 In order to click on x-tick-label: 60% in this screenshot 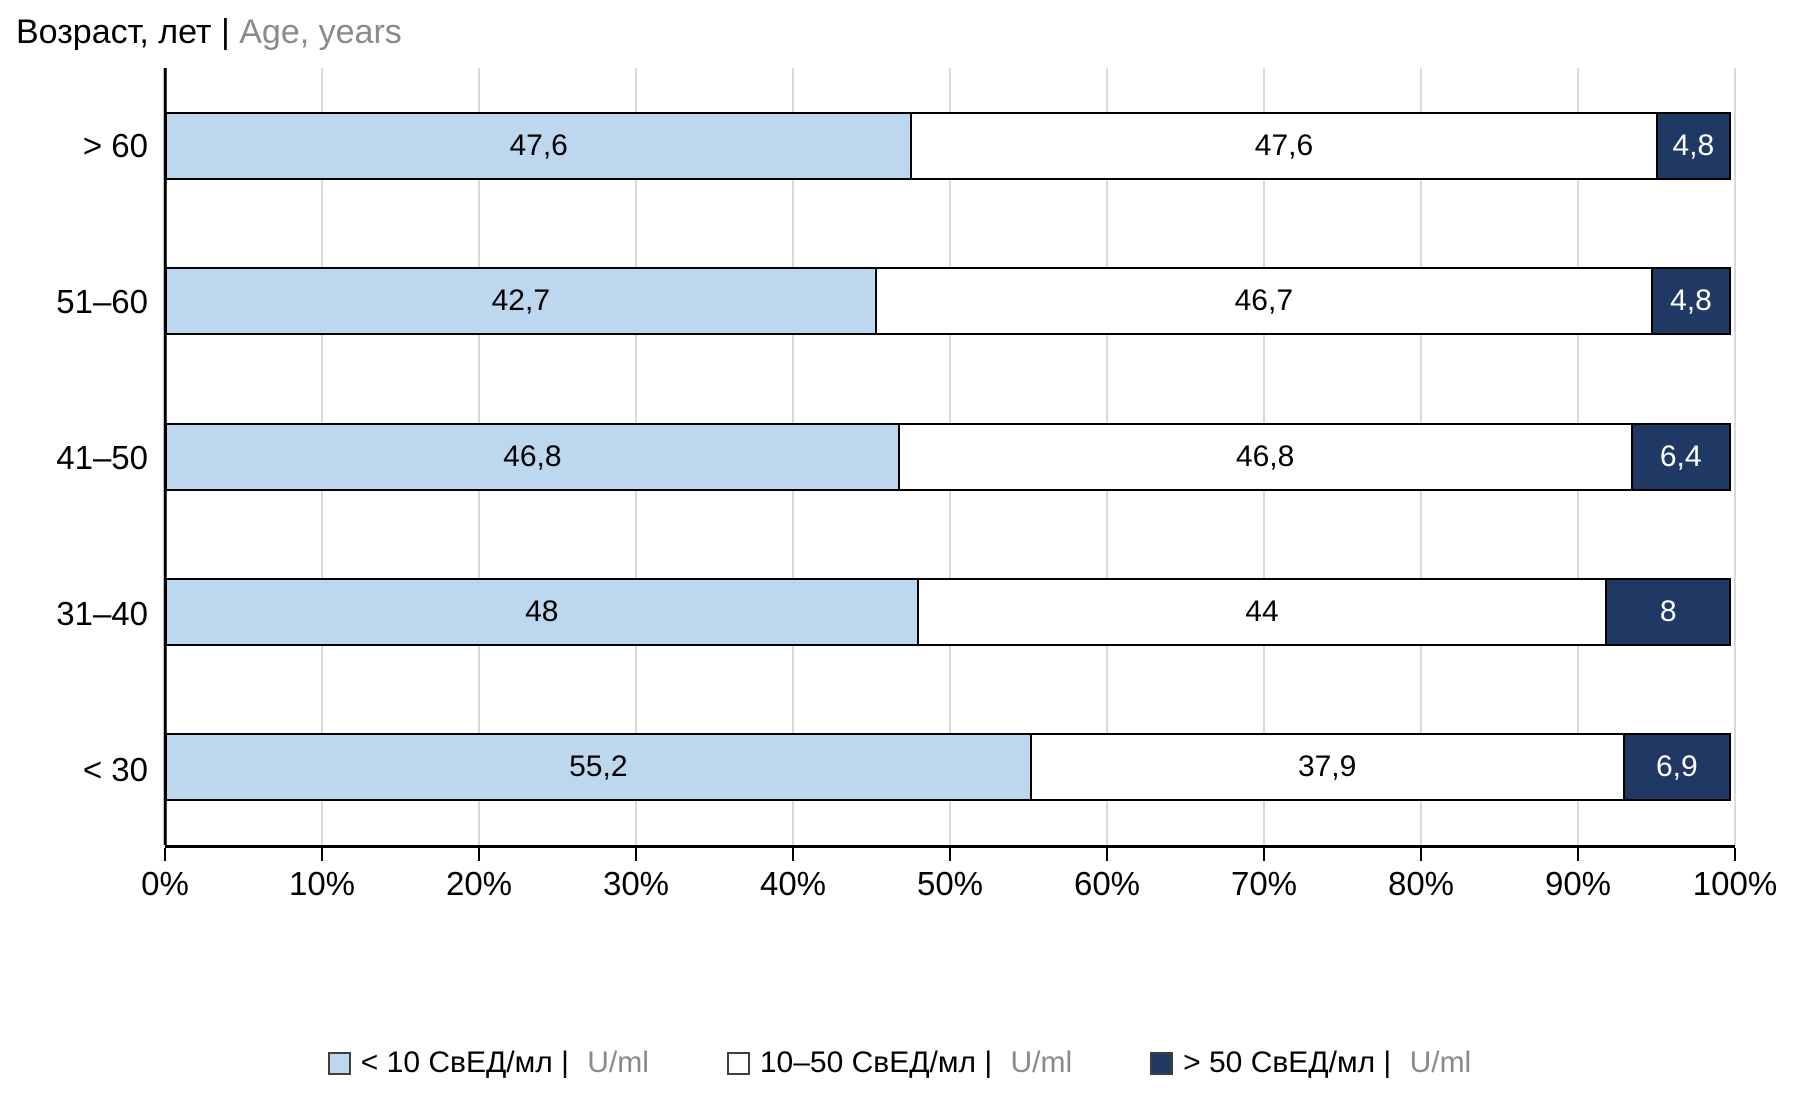, I will do `click(1107, 883)`.